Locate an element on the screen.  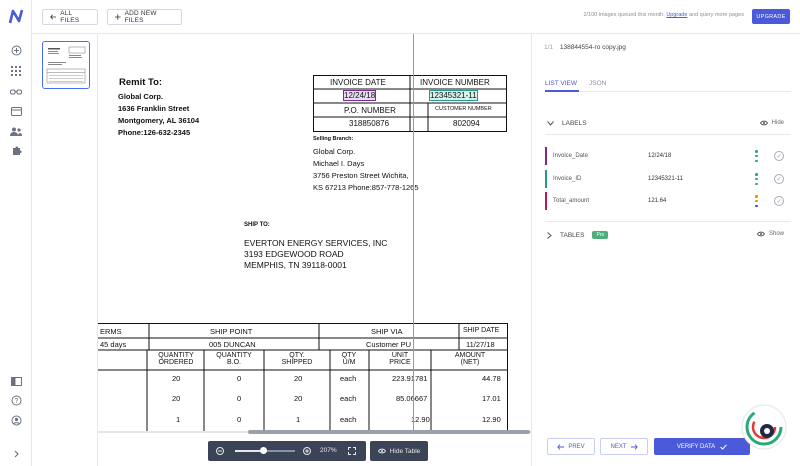
pro-badge: Pro is located at coordinates (600, 235).